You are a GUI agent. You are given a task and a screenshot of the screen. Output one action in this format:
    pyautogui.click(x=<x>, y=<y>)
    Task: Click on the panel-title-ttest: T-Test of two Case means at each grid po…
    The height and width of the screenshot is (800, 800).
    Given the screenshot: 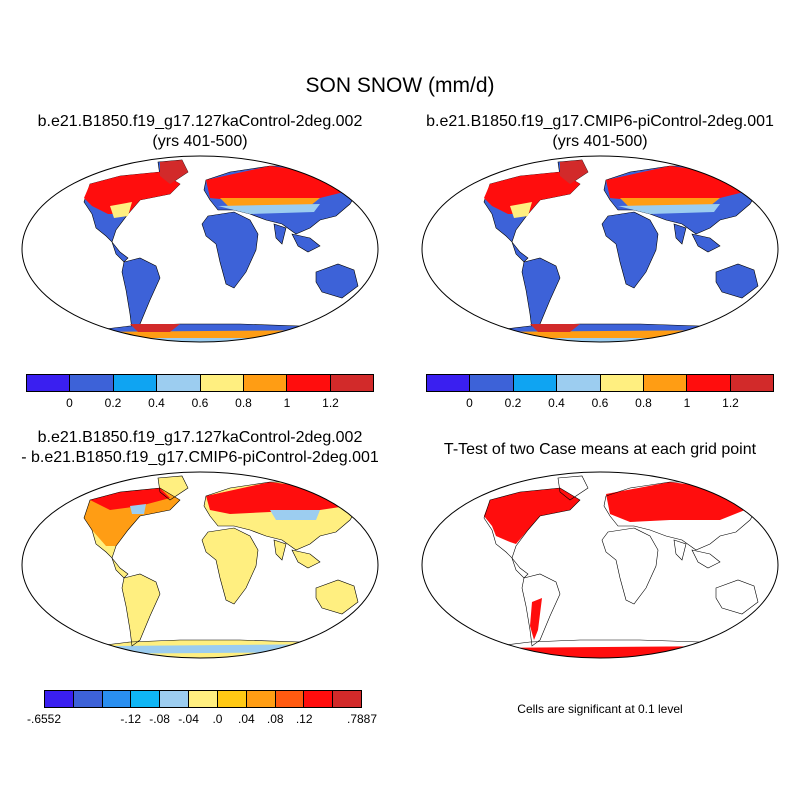 What is the action you would take?
    pyautogui.click(x=600, y=450)
    